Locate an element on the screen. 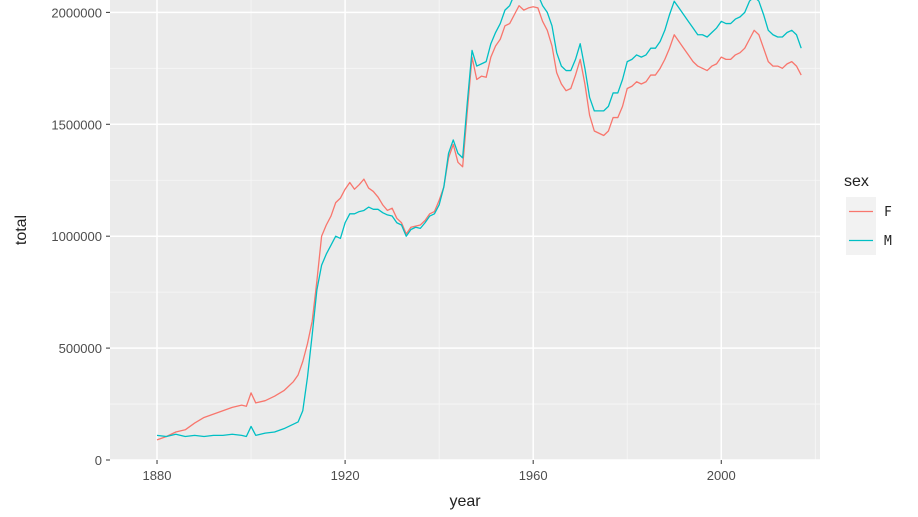 Image resolution: width=918 pixels, height=517 pixels. legend-label-F: F is located at coordinates (888, 212).